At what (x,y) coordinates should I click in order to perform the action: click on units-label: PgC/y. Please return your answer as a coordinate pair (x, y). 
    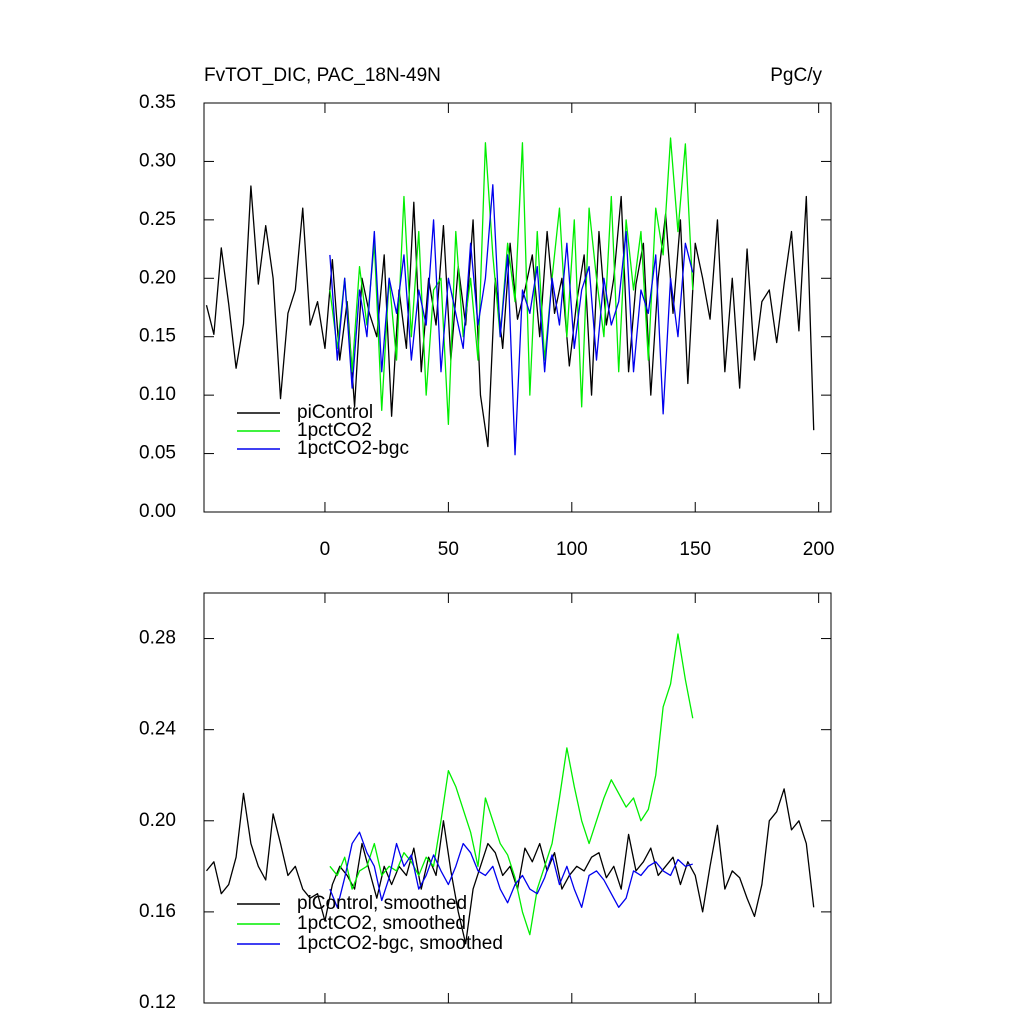
    Looking at the image, I should click on (796, 75).